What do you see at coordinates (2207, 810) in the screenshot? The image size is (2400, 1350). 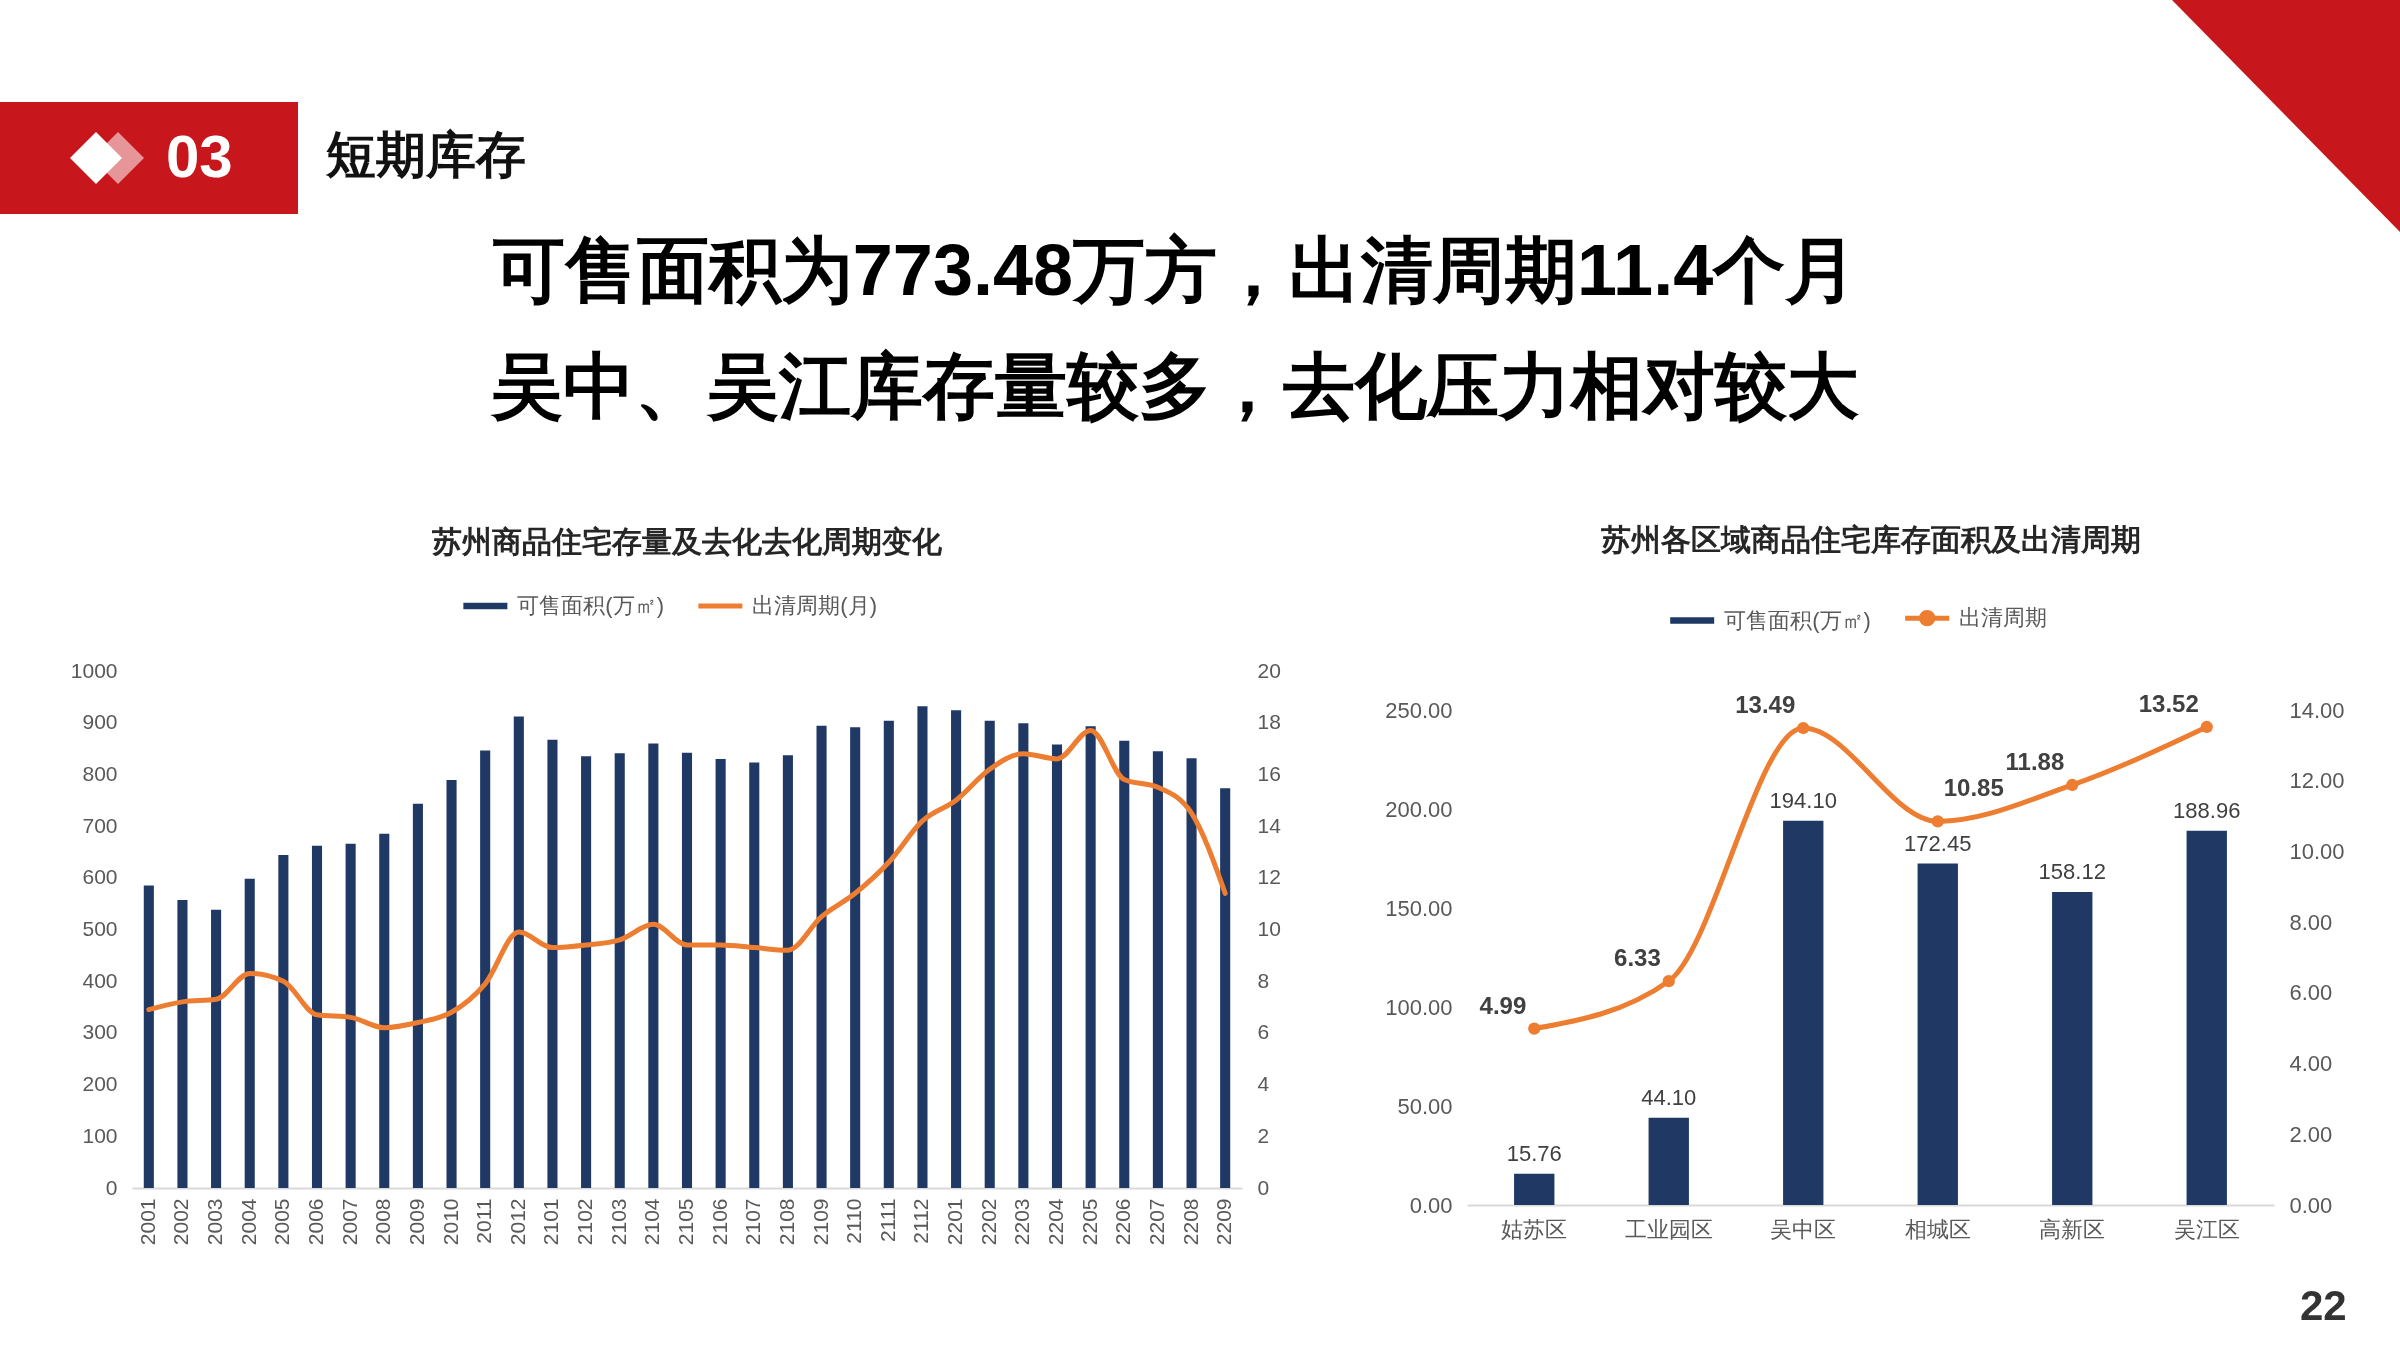 I see `data-label: 188.96` at bounding box center [2207, 810].